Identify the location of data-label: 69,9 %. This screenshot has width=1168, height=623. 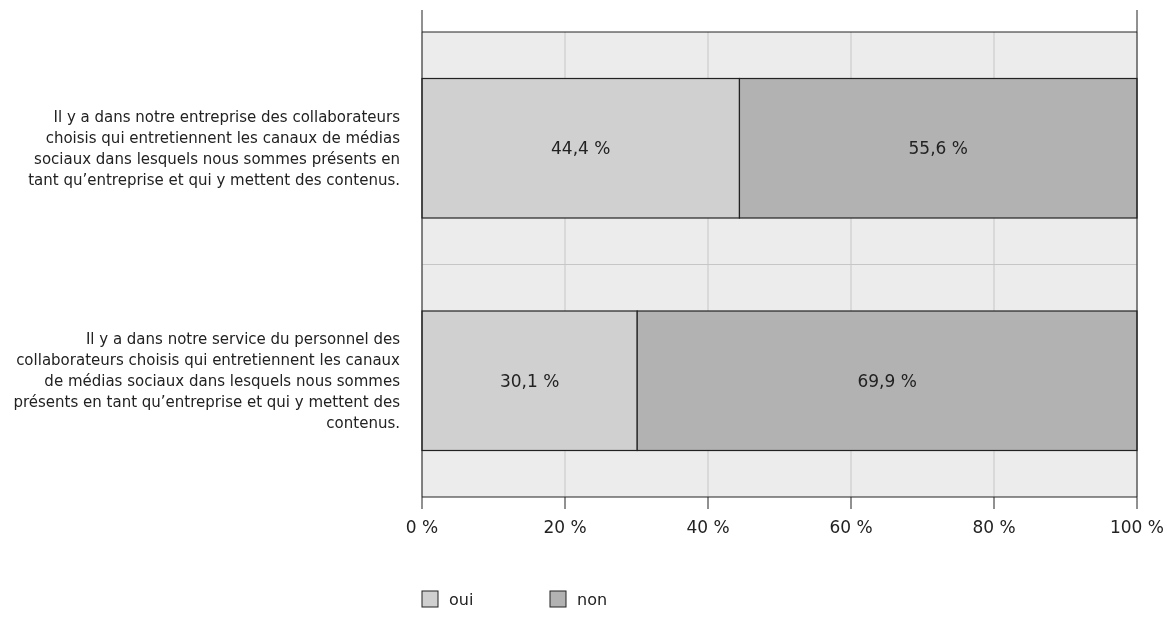
(887, 380).